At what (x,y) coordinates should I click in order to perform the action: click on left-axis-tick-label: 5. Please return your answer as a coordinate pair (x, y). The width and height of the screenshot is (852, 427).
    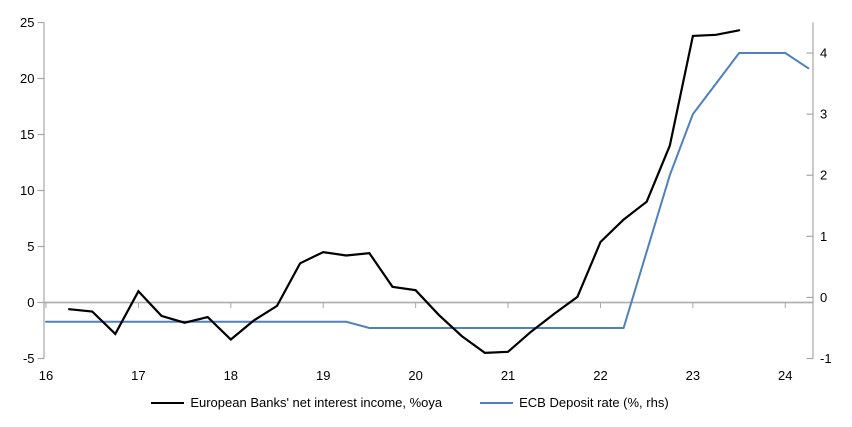
    Looking at the image, I should click on (30, 246).